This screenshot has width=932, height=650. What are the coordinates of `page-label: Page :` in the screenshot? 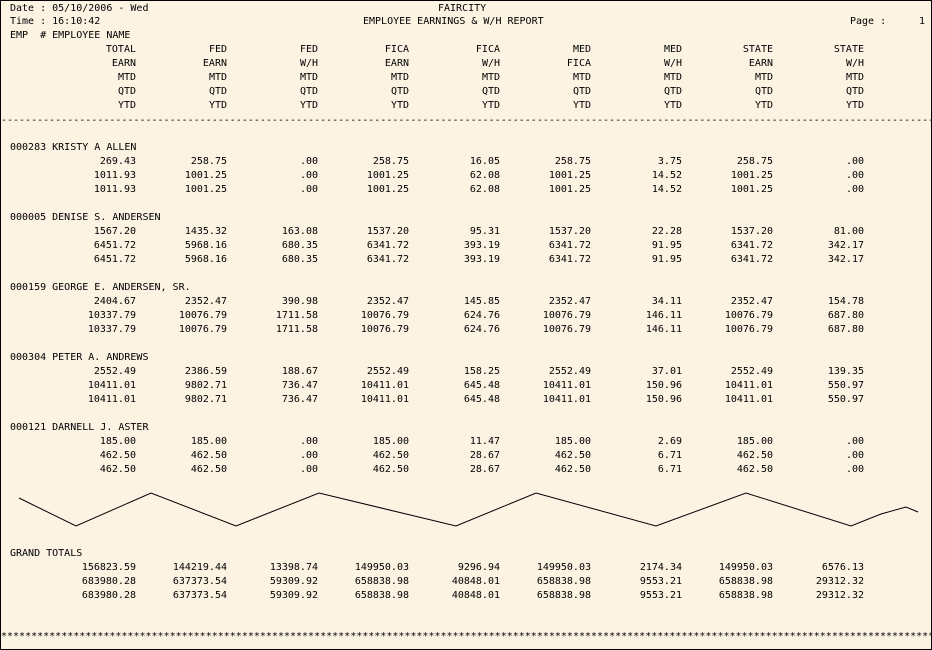 It's located at (868, 21).